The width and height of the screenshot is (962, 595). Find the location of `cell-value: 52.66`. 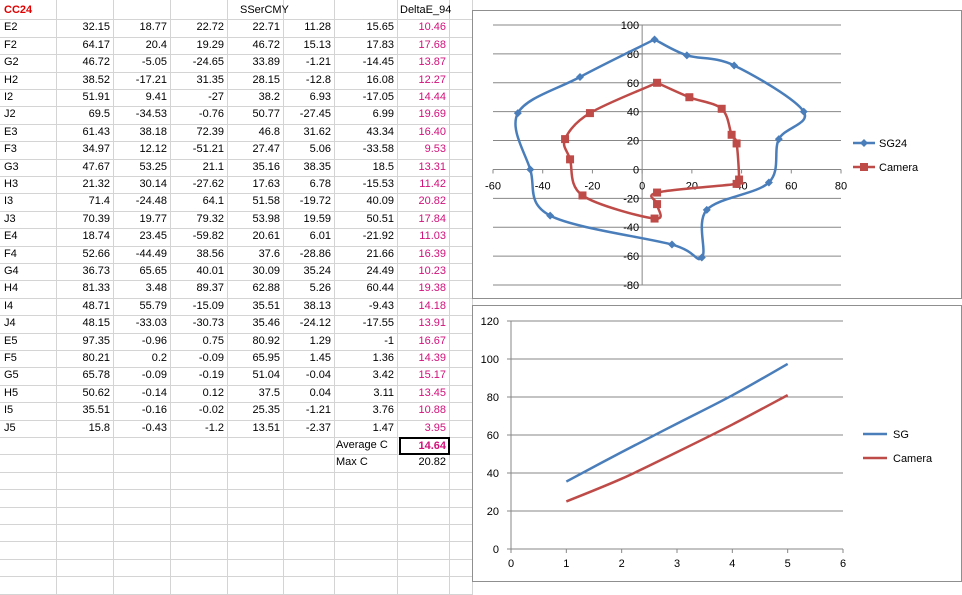

cell-value: 52.66 is located at coordinates (96, 253).